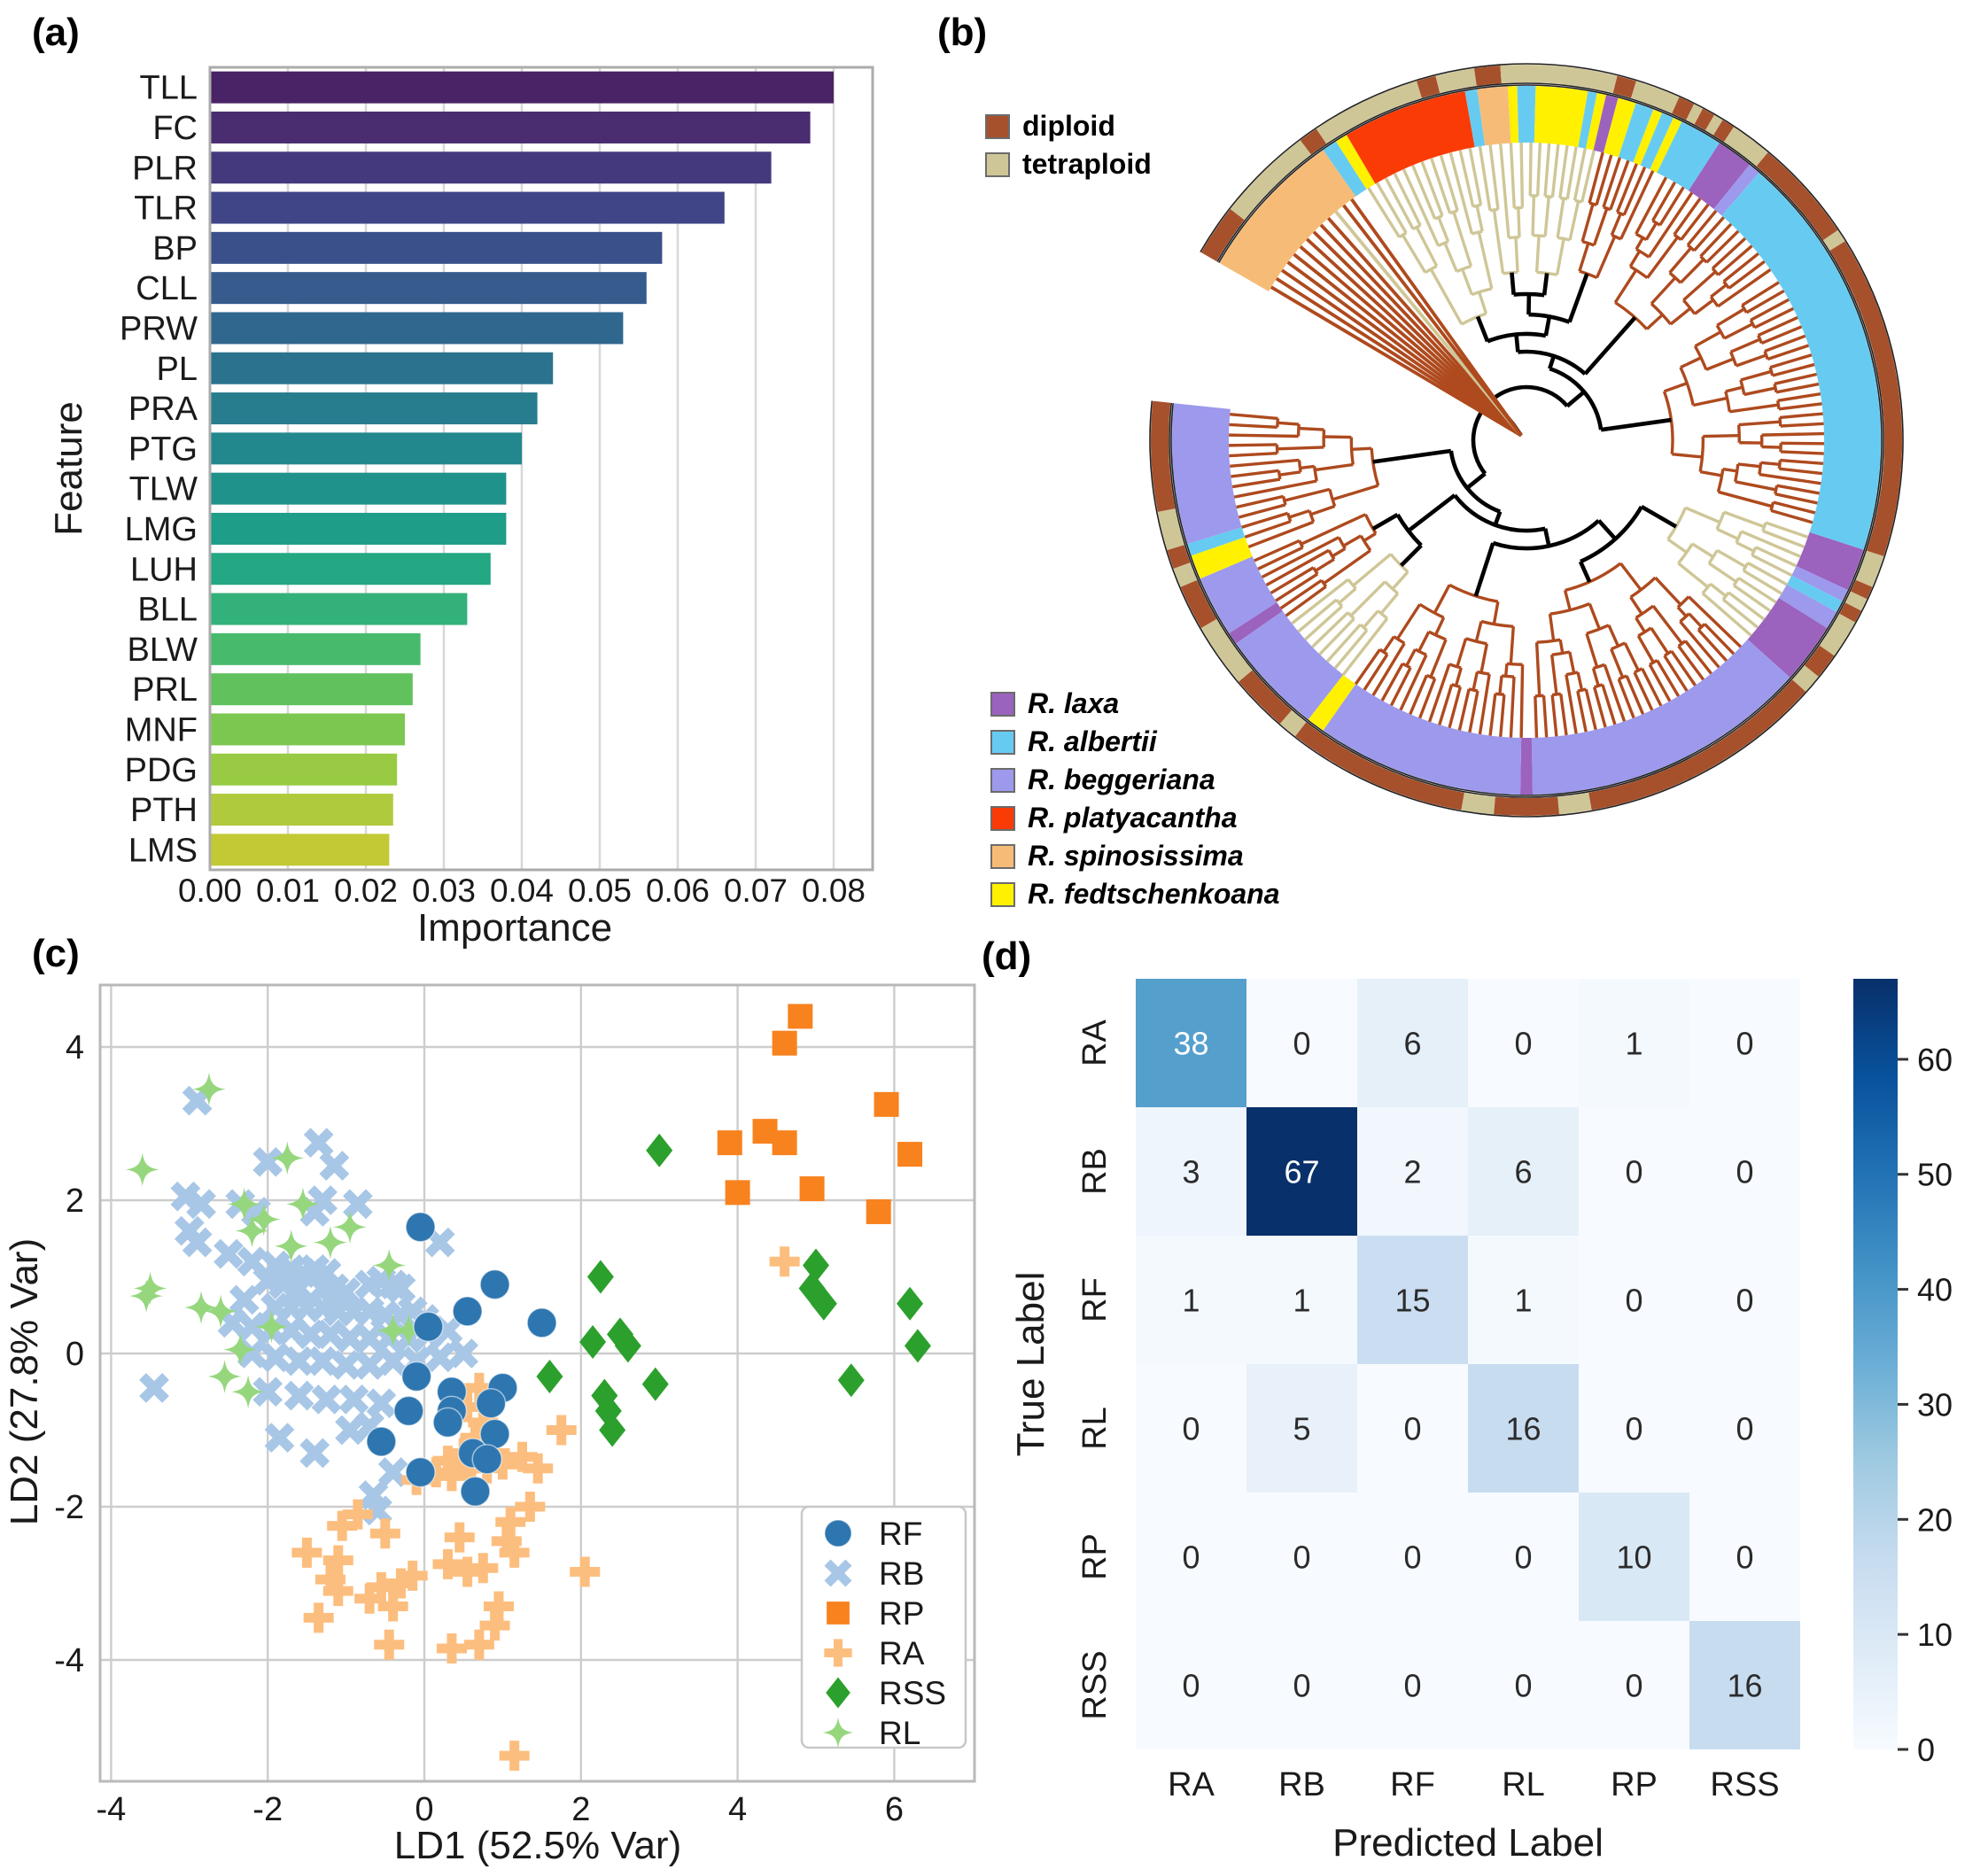 Image resolution: width=1988 pixels, height=1869 pixels. I want to click on cell-RA-RF, so click(1412, 1043).